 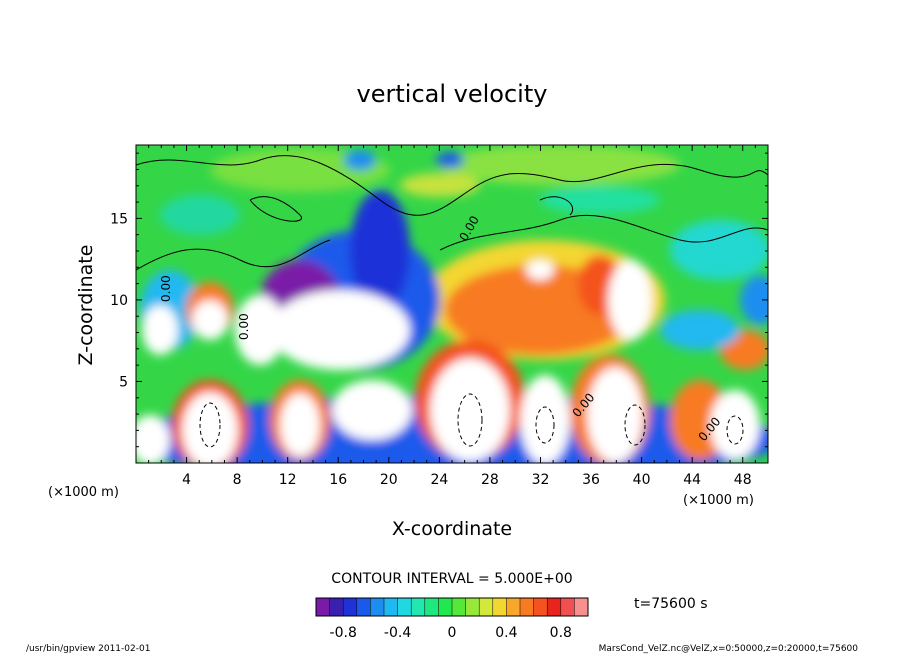 I want to click on y-axis-title: Z-coordinate, so click(x=86, y=305).